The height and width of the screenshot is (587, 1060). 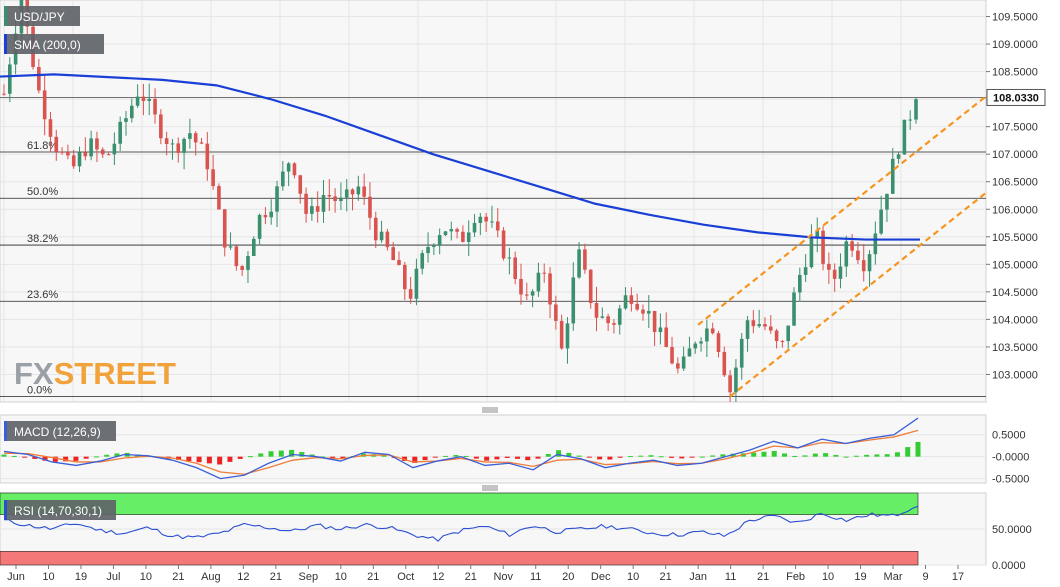 What do you see at coordinates (42, 16) in the screenshot?
I see `legend-usdjpy: USD/JPY` at bounding box center [42, 16].